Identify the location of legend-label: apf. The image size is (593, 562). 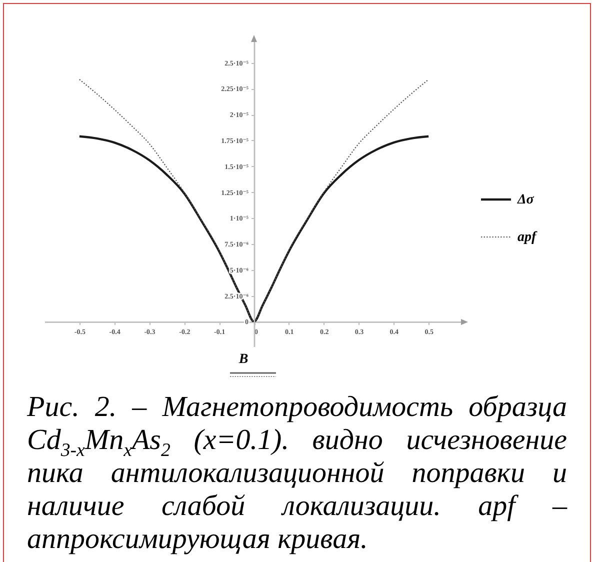
(528, 237).